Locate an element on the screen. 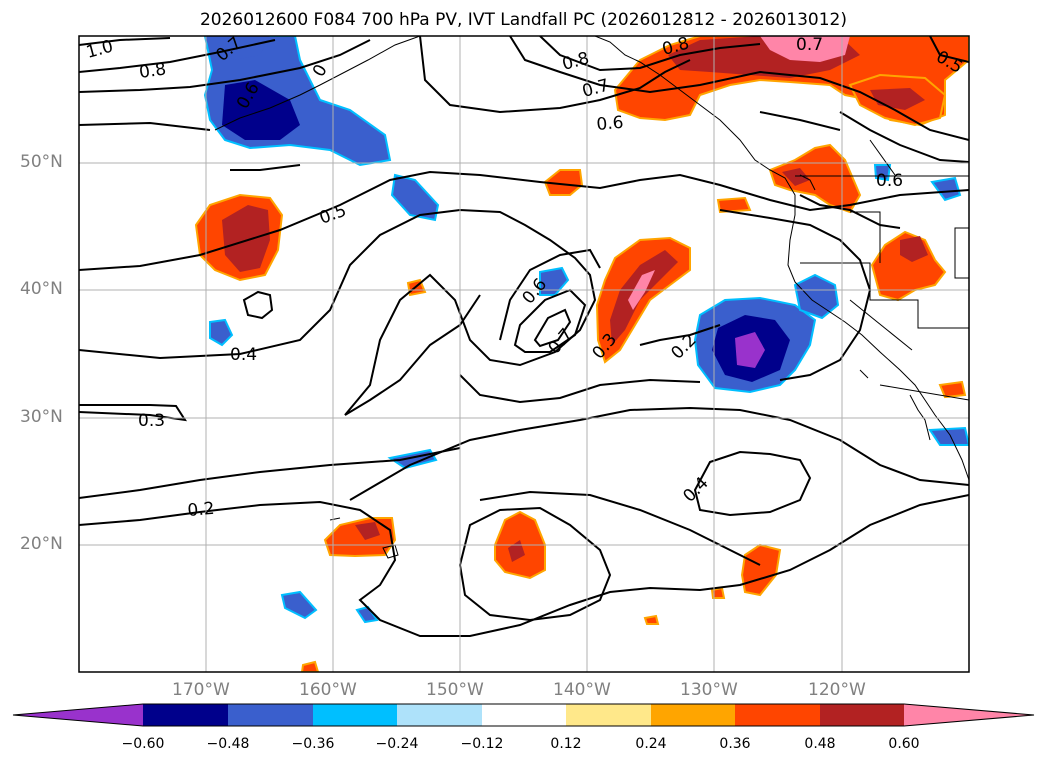 This screenshot has height=765, width=1047. colorbar-tick-label: −0.36 is located at coordinates (313, 744).